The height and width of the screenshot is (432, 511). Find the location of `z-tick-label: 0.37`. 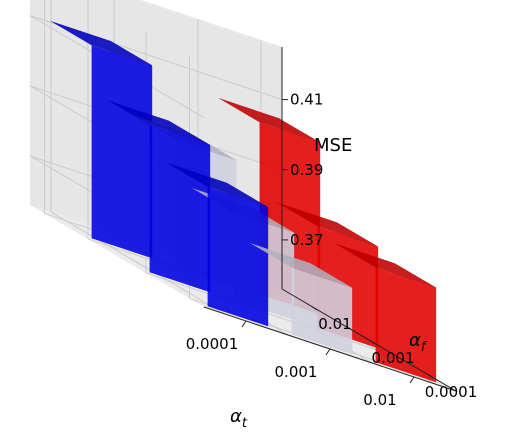

z-tick-label: 0.37 is located at coordinates (306, 240).